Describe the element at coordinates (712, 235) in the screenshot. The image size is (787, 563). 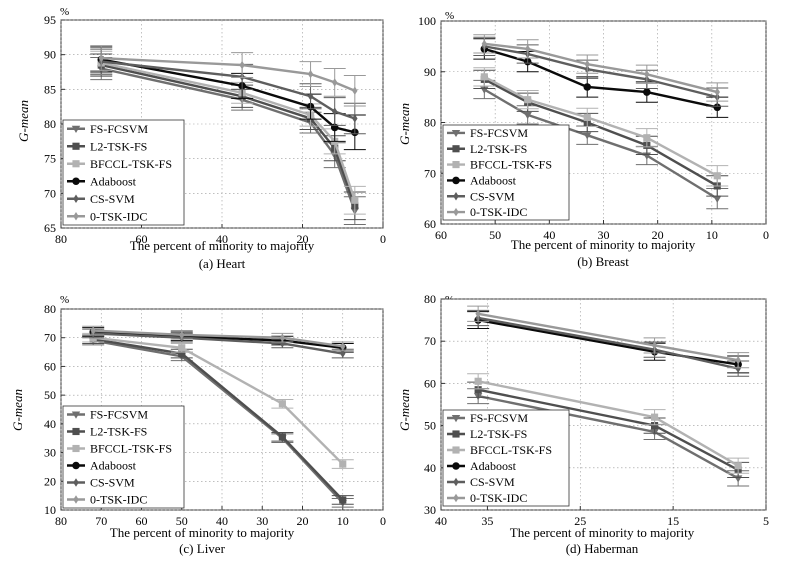
I see `x-tick-label: 10` at that location.